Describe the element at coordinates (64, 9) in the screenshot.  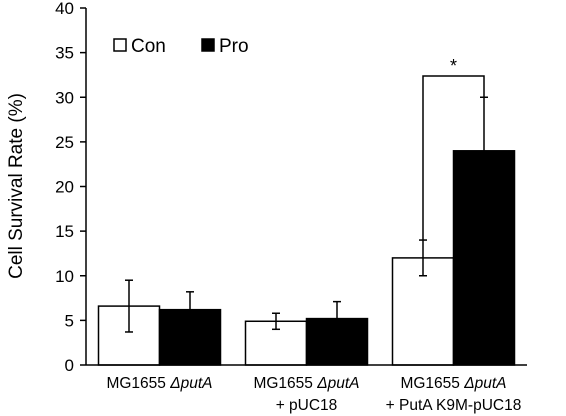
I see `y-tick-label: 40` at that location.